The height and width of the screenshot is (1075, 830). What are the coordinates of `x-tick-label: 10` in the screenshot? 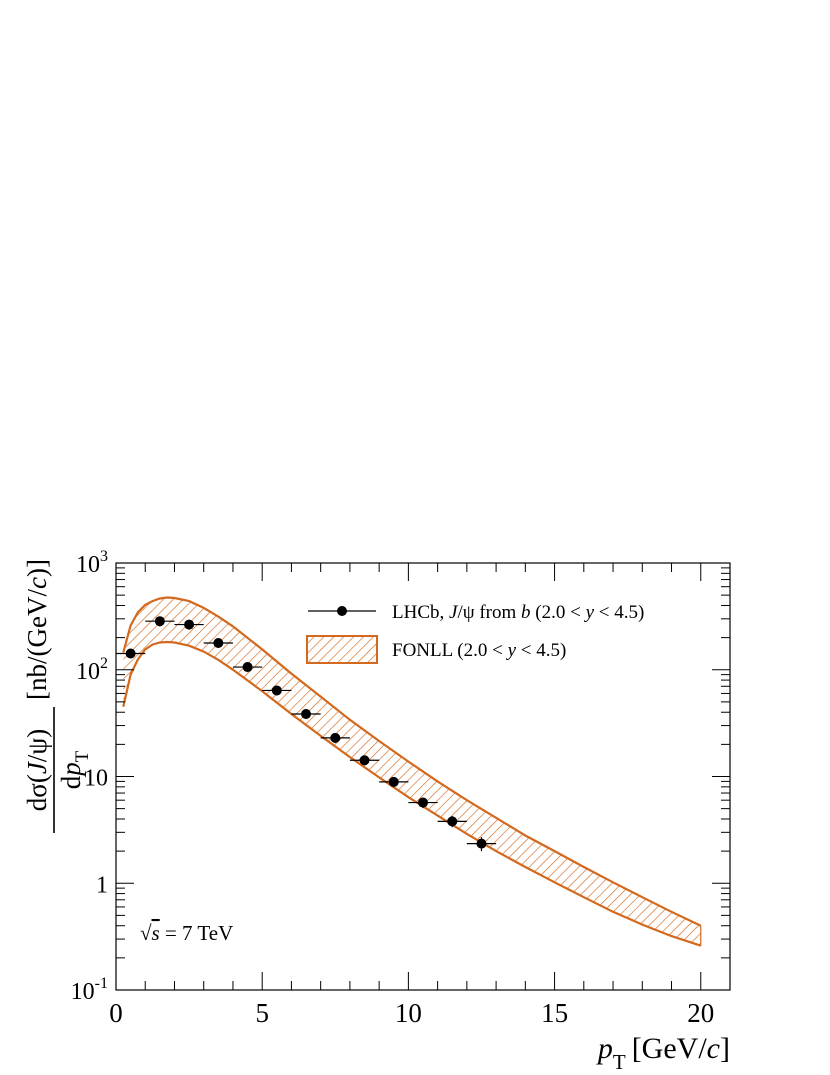 It's located at (408, 1013).